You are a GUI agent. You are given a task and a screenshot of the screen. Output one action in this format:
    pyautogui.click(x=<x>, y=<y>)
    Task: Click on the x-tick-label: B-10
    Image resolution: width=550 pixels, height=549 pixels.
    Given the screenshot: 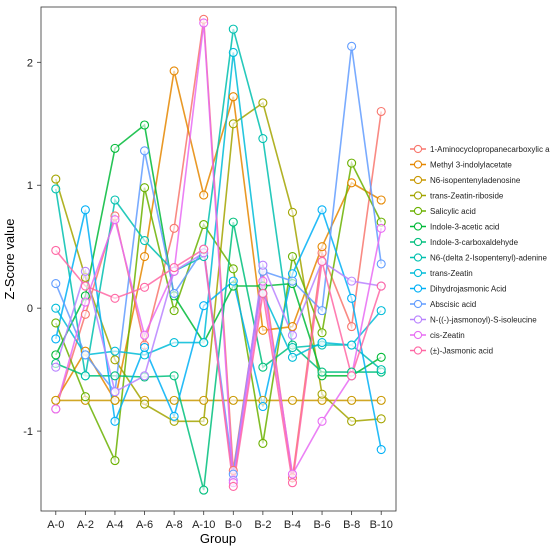 What is the action you would take?
    pyautogui.click(x=381, y=525)
    